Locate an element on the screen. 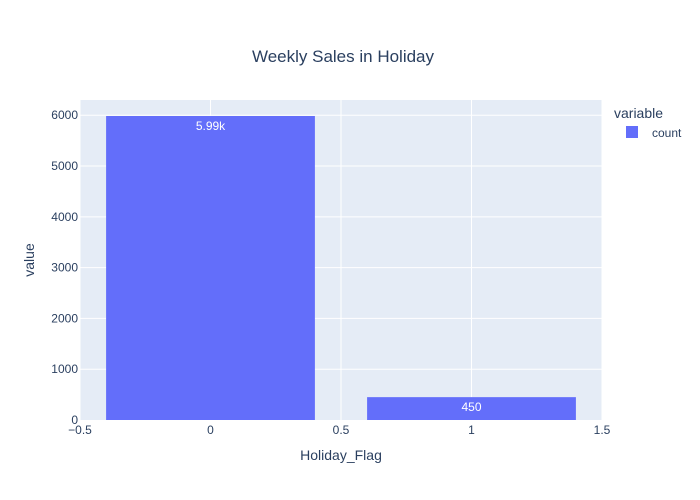 The image size is (700, 500). bar-label-0: 5.99k is located at coordinates (211, 126).